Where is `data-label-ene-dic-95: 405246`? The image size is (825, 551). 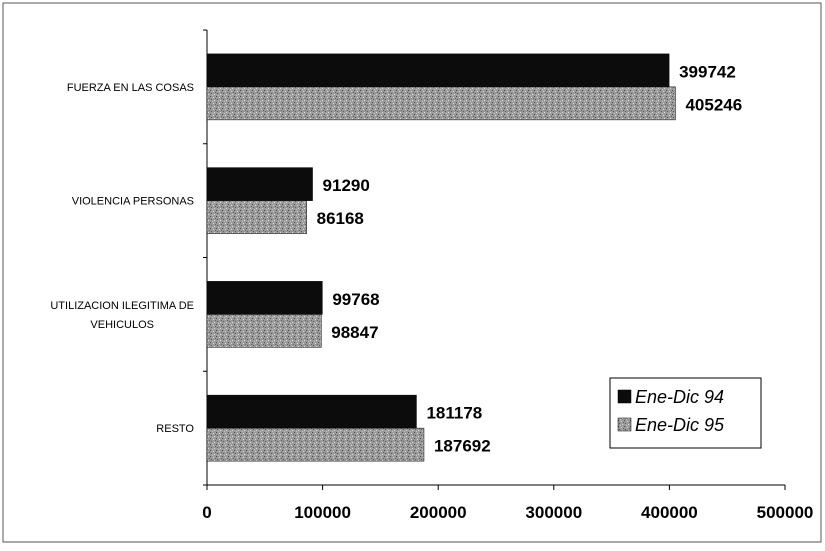
data-label-ene-dic-95: 405246 is located at coordinates (713, 104).